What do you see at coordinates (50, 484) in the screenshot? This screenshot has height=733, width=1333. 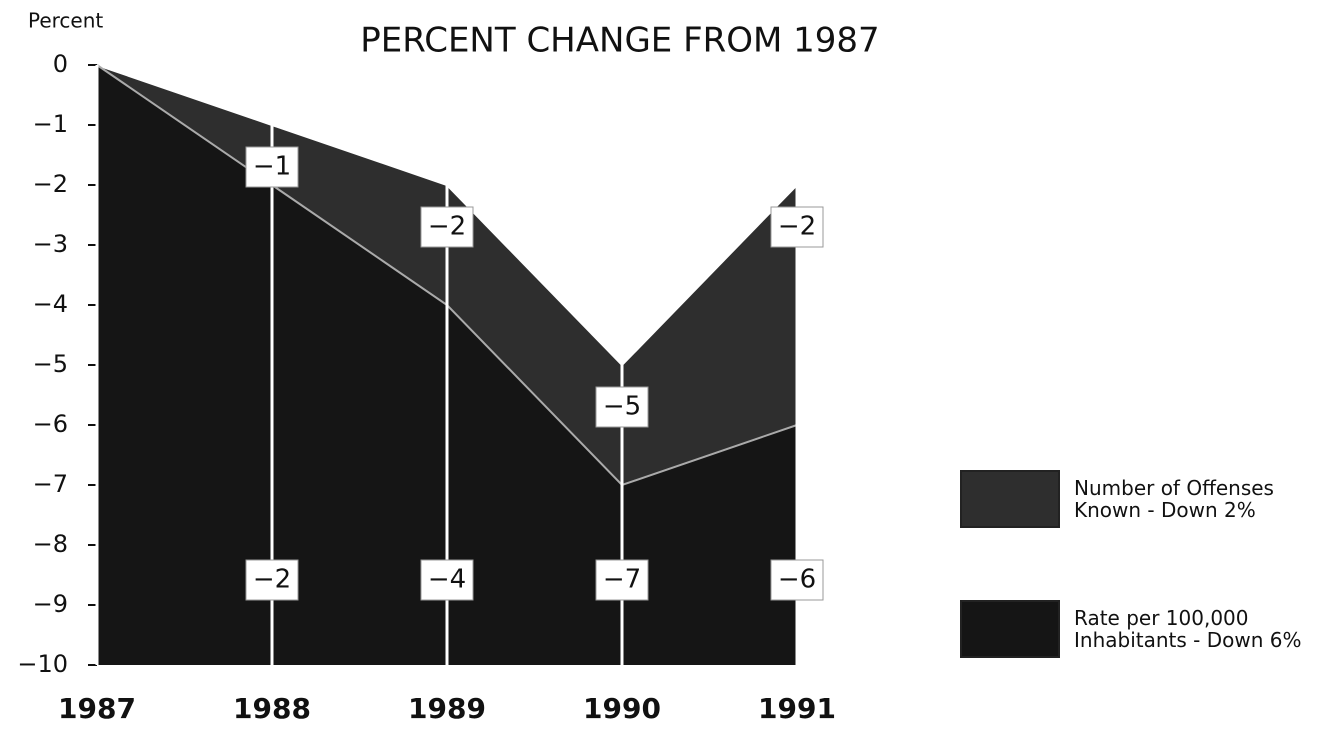 I see `y-tick-label: −7` at bounding box center [50, 484].